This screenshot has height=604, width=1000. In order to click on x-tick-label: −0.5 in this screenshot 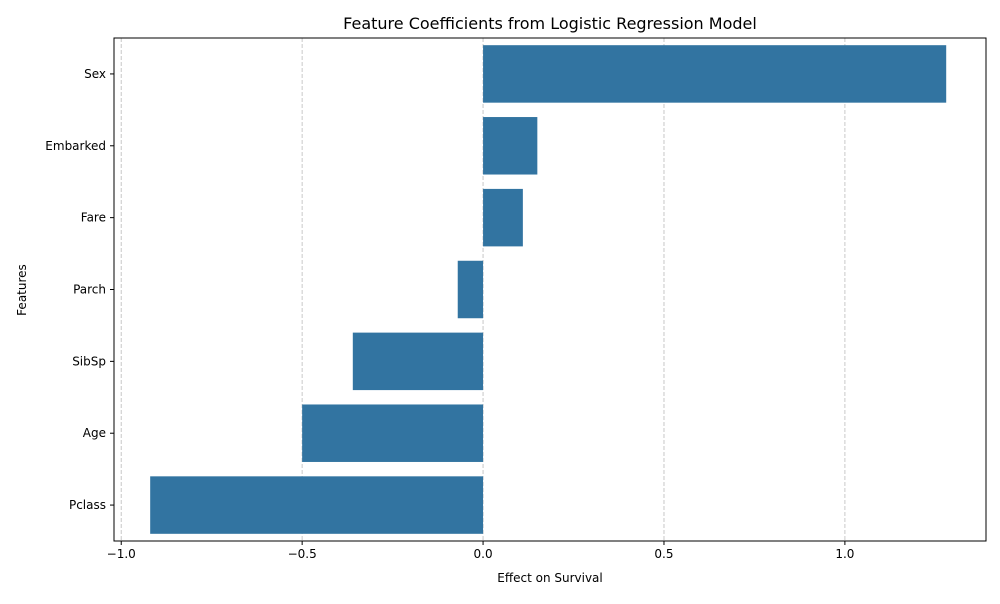, I will do `click(302, 554)`.